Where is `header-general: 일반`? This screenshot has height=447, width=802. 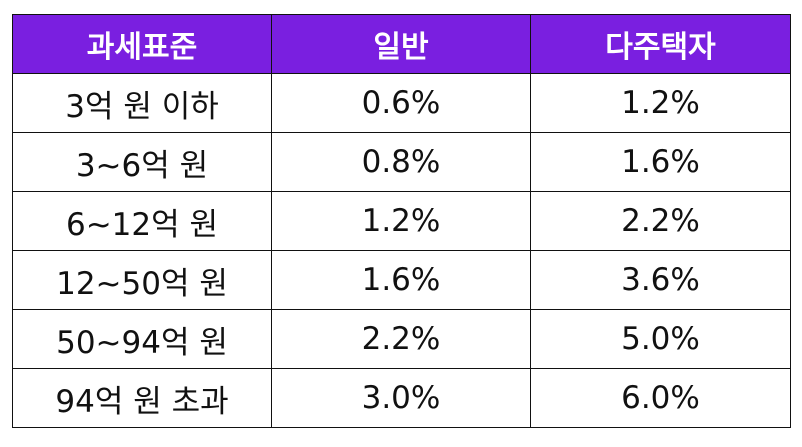
header-general: 일반 is located at coordinates (401, 44).